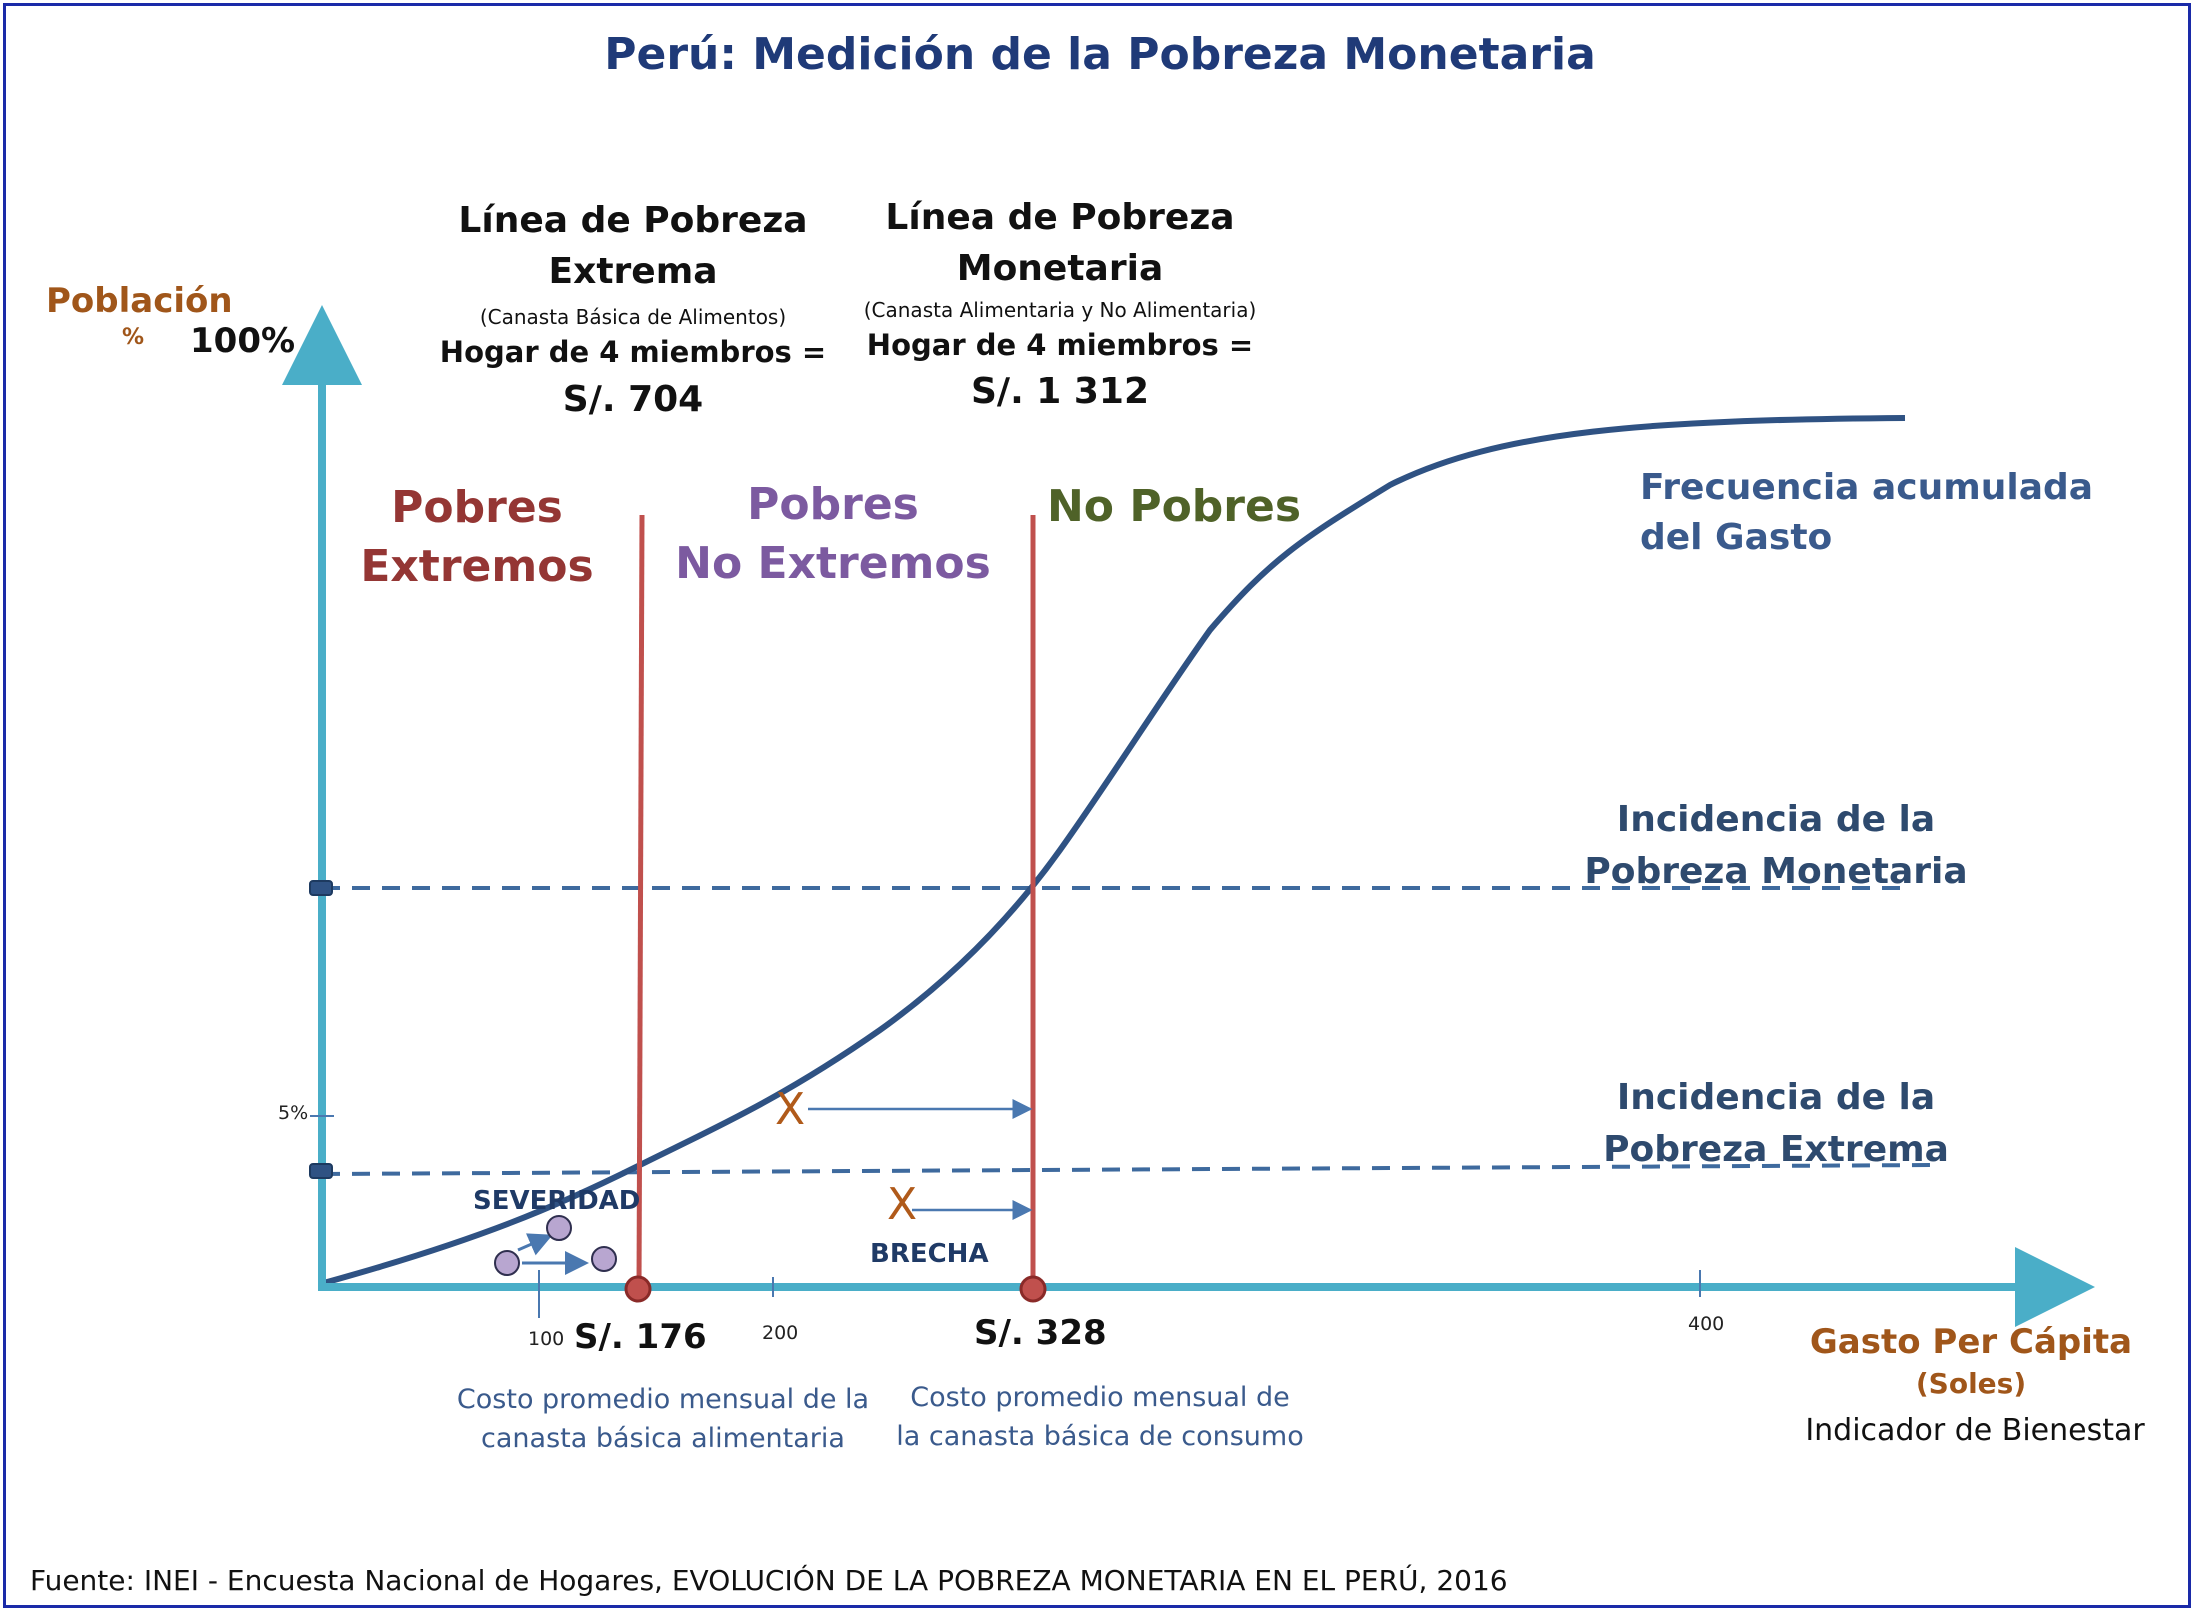 Image resolution: width=2200 pixels, height=1617 pixels. Describe the element at coordinates (902, 1204) in the screenshot. I see `gap-marker-lower: X` at that location.